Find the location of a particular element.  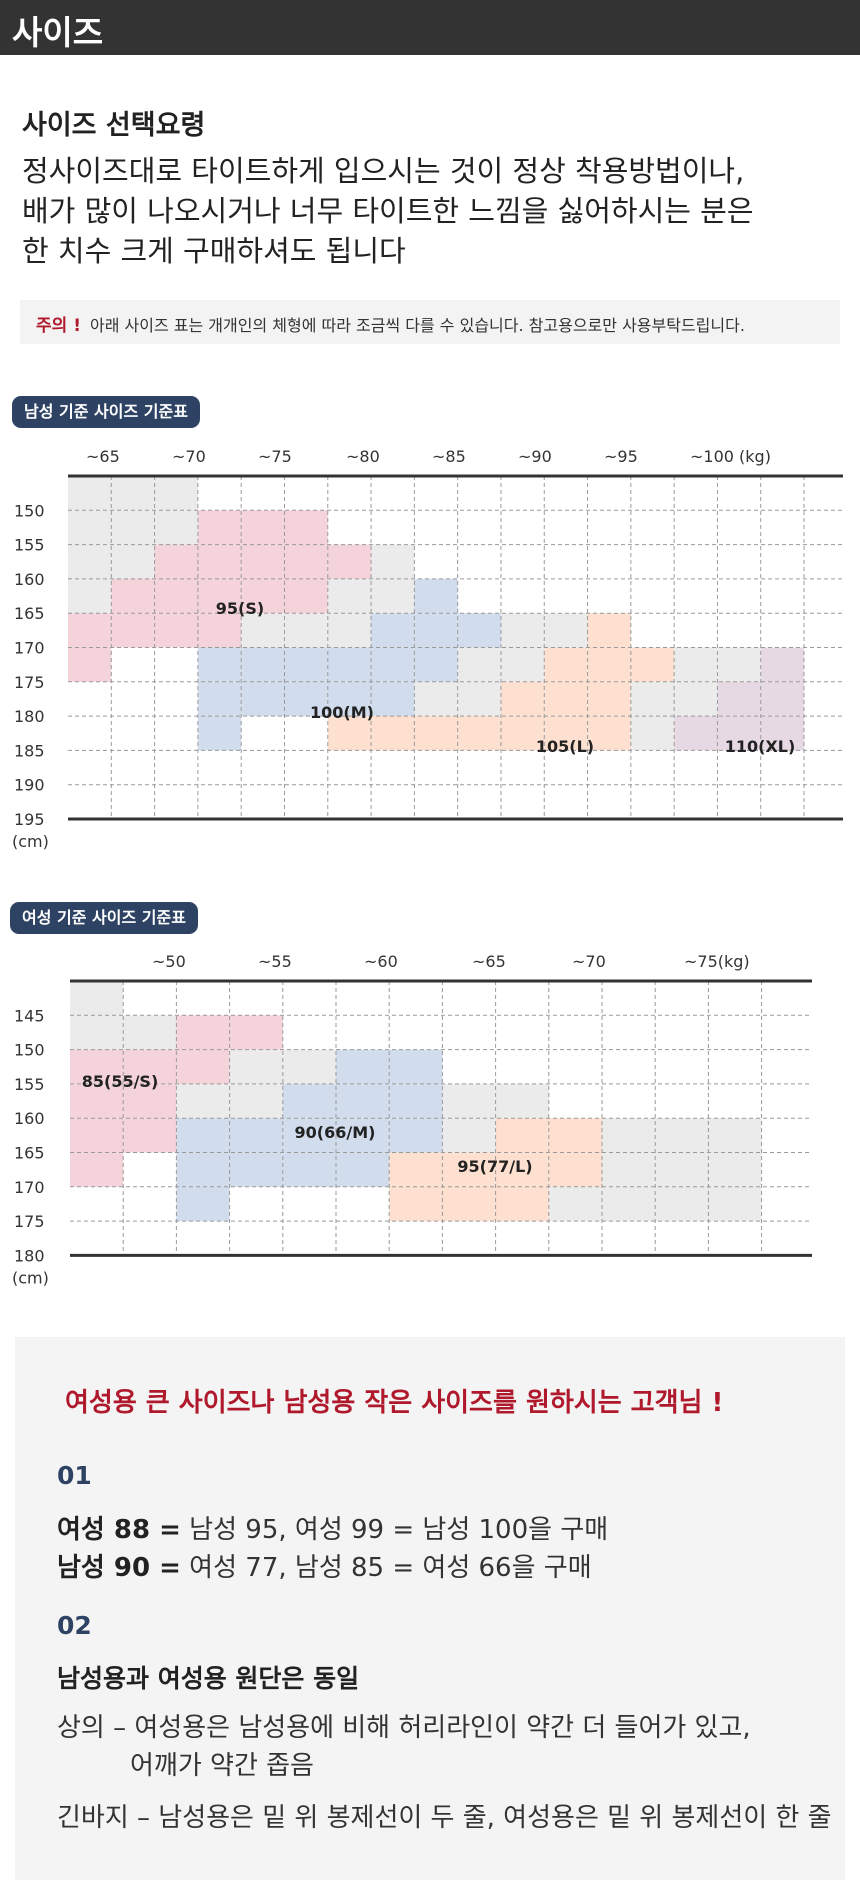

y-axis-label: 150 is located at coordinates (29, 510).